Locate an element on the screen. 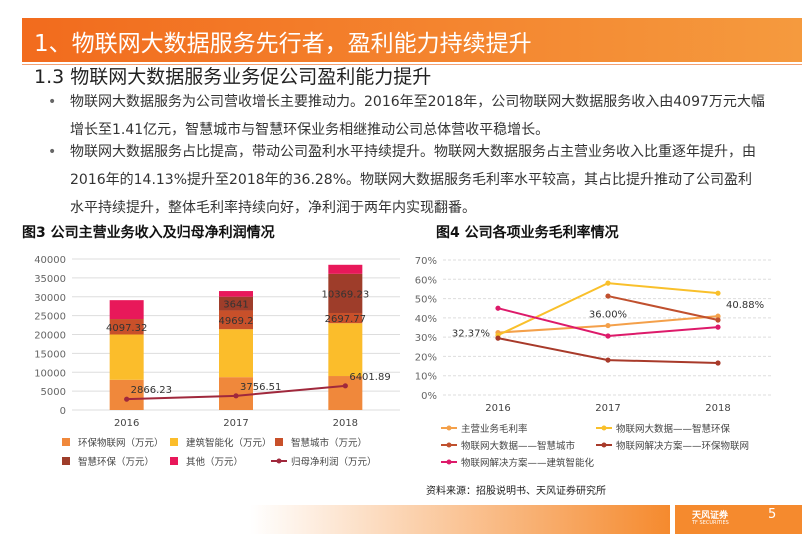  chart-title: 图3 公司主营业务收入及归母净利润情况 is located at coordinates (148, 232).